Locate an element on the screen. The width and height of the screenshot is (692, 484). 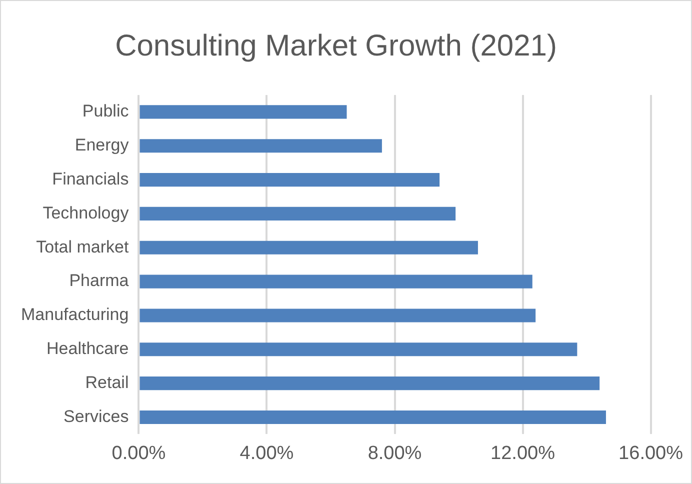
y-tick-label: Manufacturing is located at coordinates (74, 314).